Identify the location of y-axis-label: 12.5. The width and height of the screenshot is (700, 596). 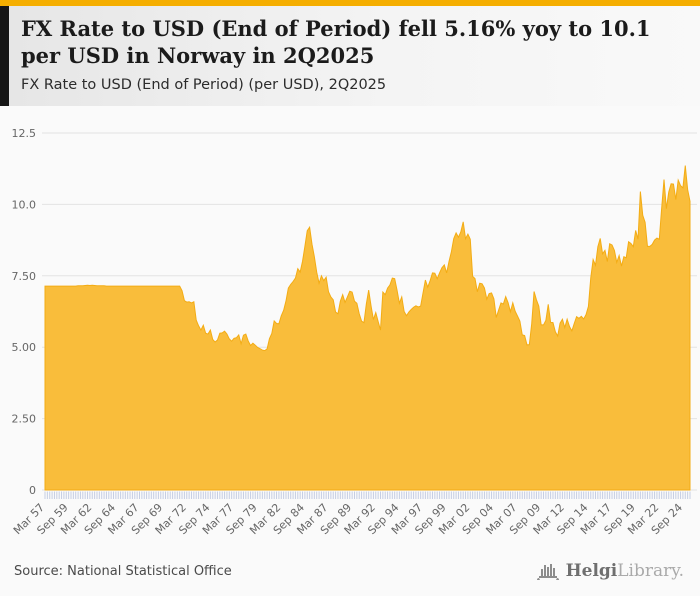
(24, 133).